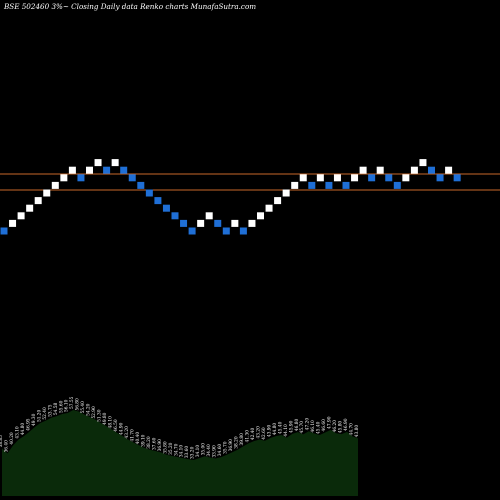 The width and height of the screenshot is (500, 500). I want to click on volume-label: 36.40, so click(6, 446).